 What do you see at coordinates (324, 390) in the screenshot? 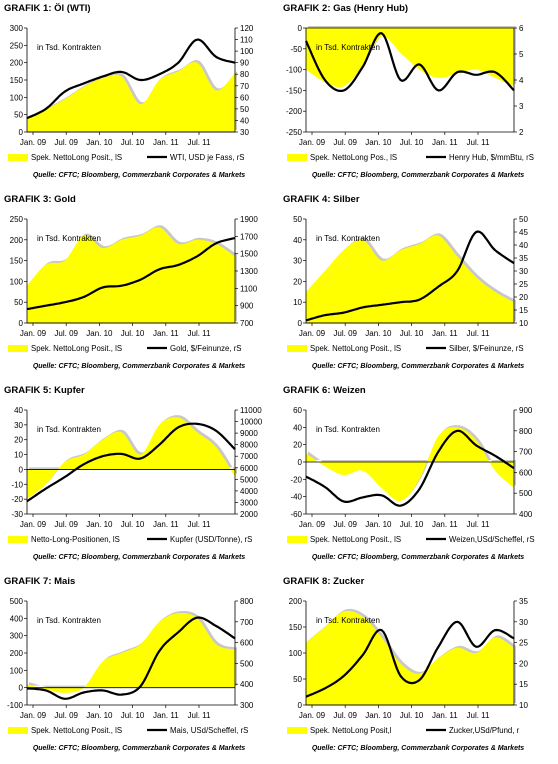
I see `chart-title: GRAFIK 6: Weizen` at bounding box center [324, 390].